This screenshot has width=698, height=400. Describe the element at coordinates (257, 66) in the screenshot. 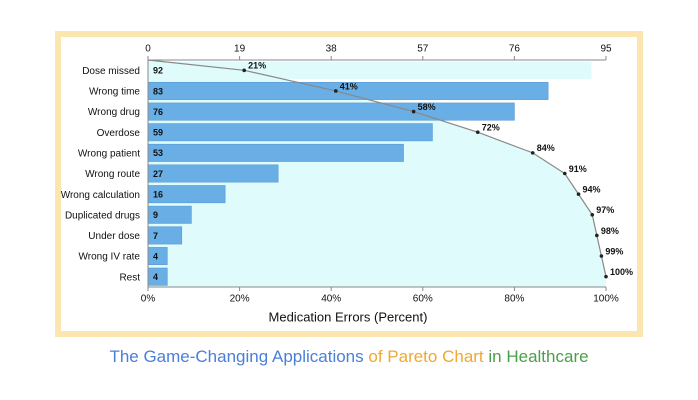

I see `cumulative-label: 21%` at that location.